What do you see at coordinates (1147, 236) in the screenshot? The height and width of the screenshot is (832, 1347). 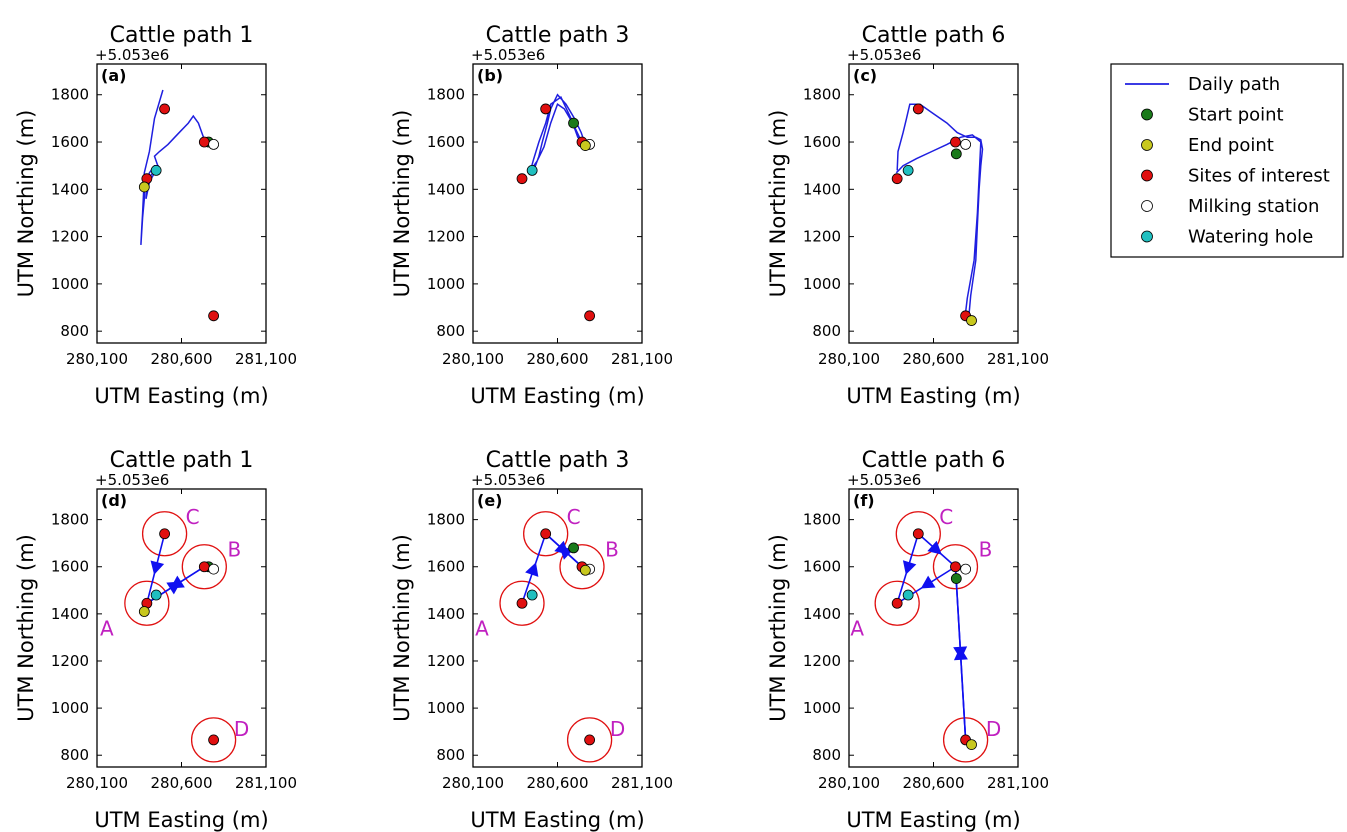 I see `legend-marker-icon` at bounding box center [1147, 236].